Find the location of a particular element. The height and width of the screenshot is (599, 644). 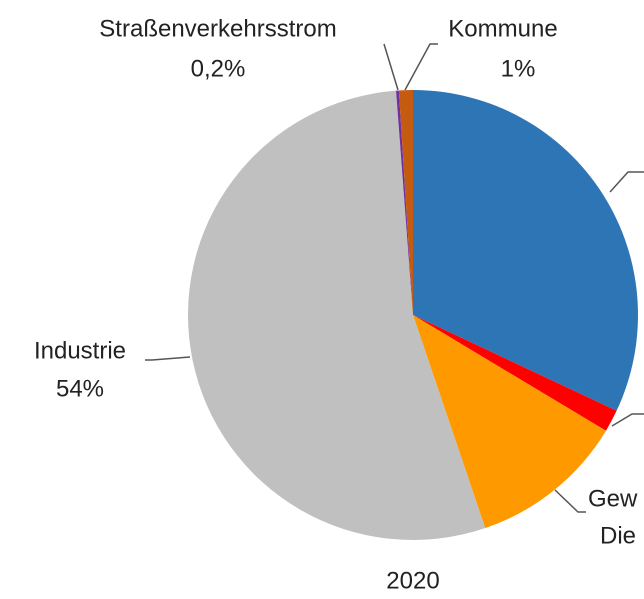

chart-subtitle: 2020 is located at coordinates (412, 580).